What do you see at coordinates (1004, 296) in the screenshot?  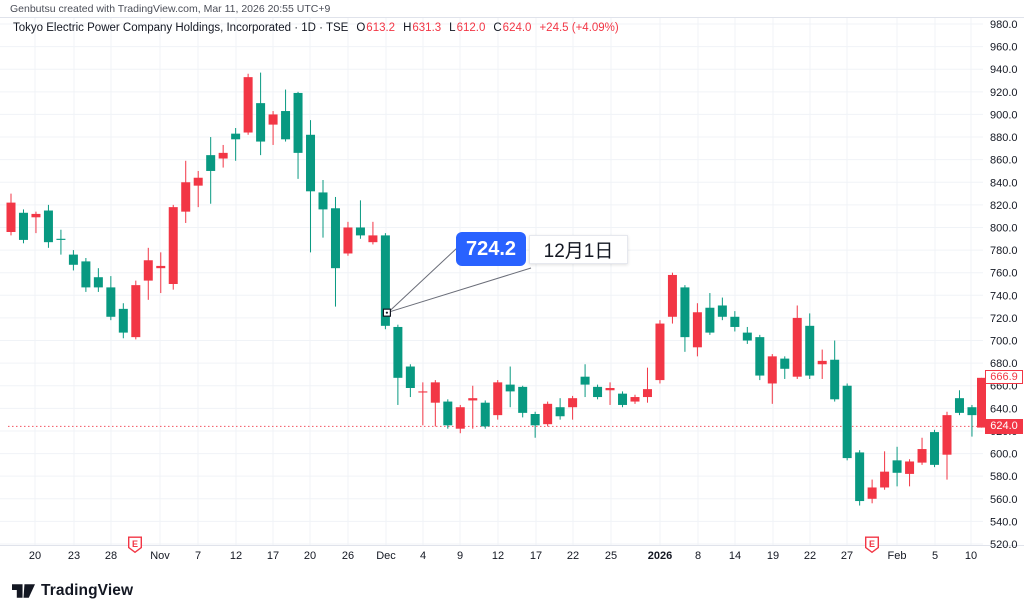 I see `axis-tick-label: 740.0` at bounding box center [1004, 296].